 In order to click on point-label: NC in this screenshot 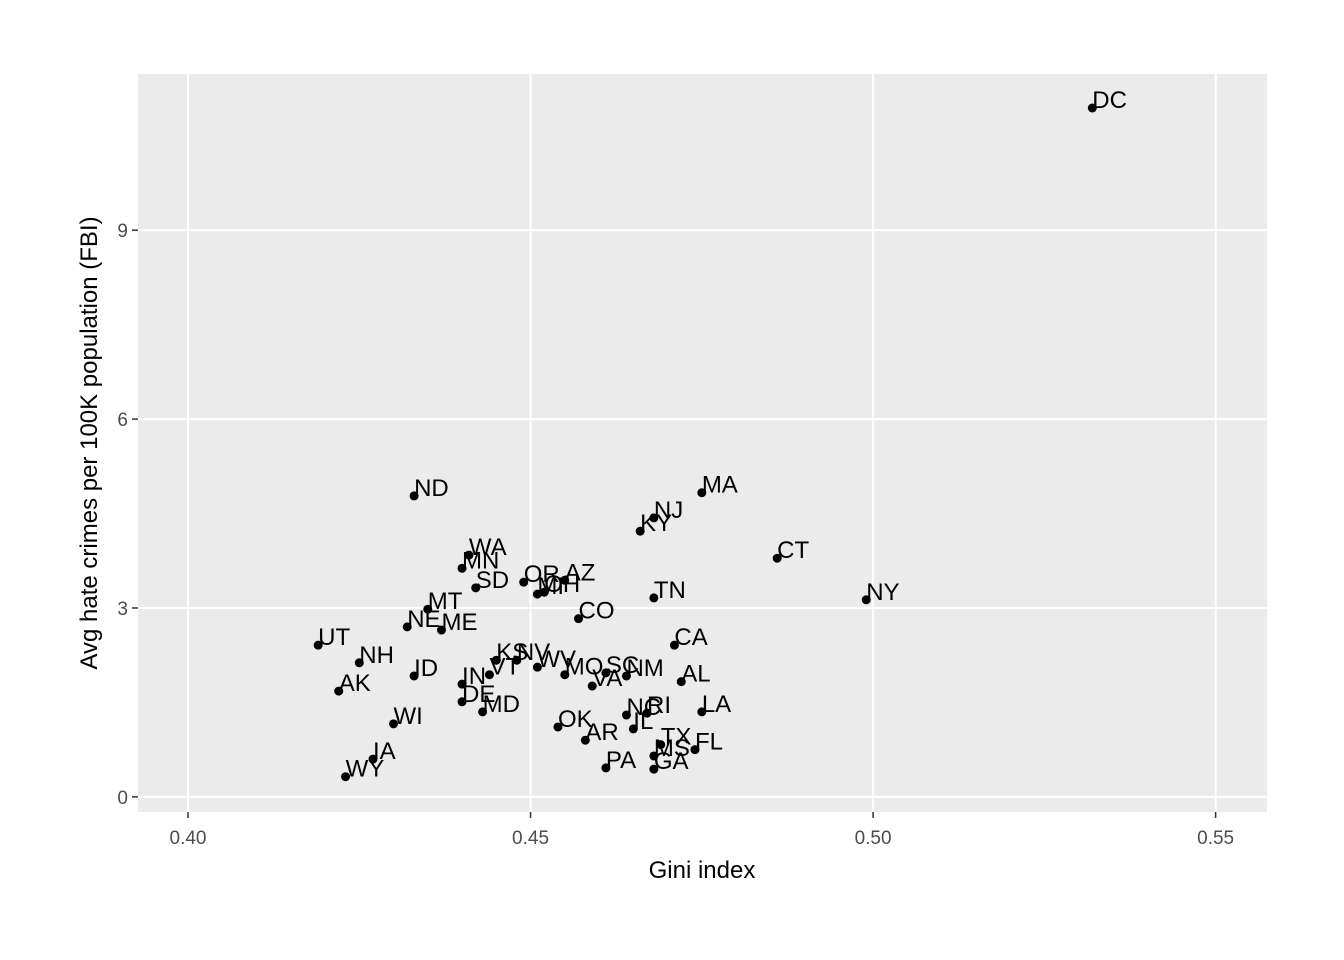, I will do `click(643, 707)`.